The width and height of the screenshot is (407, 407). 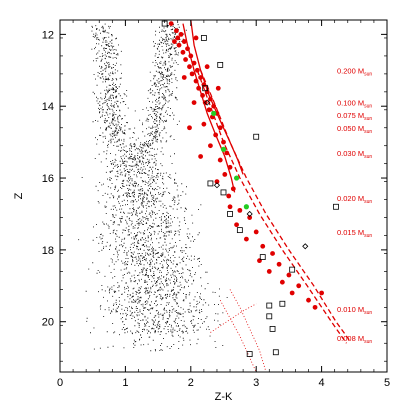 I want to click on x-axis-label: Z-K, so click(x=224, y=397).